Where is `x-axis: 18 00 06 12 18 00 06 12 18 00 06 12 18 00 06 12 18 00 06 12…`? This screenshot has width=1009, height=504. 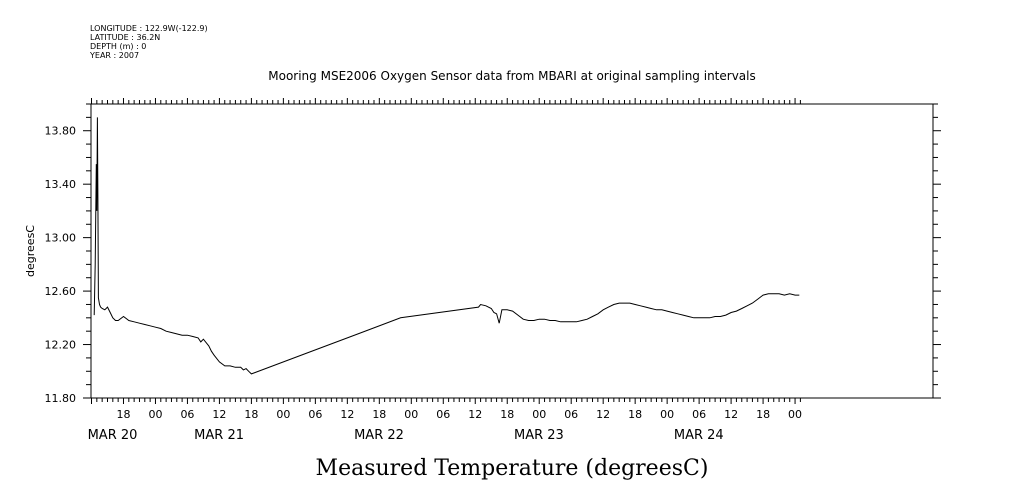 x-axis: 18 00 06 12 18 00 06 12 18 00 06 12 18 00 06 12 18 00 06 12… is located at coordinates (445, 425).